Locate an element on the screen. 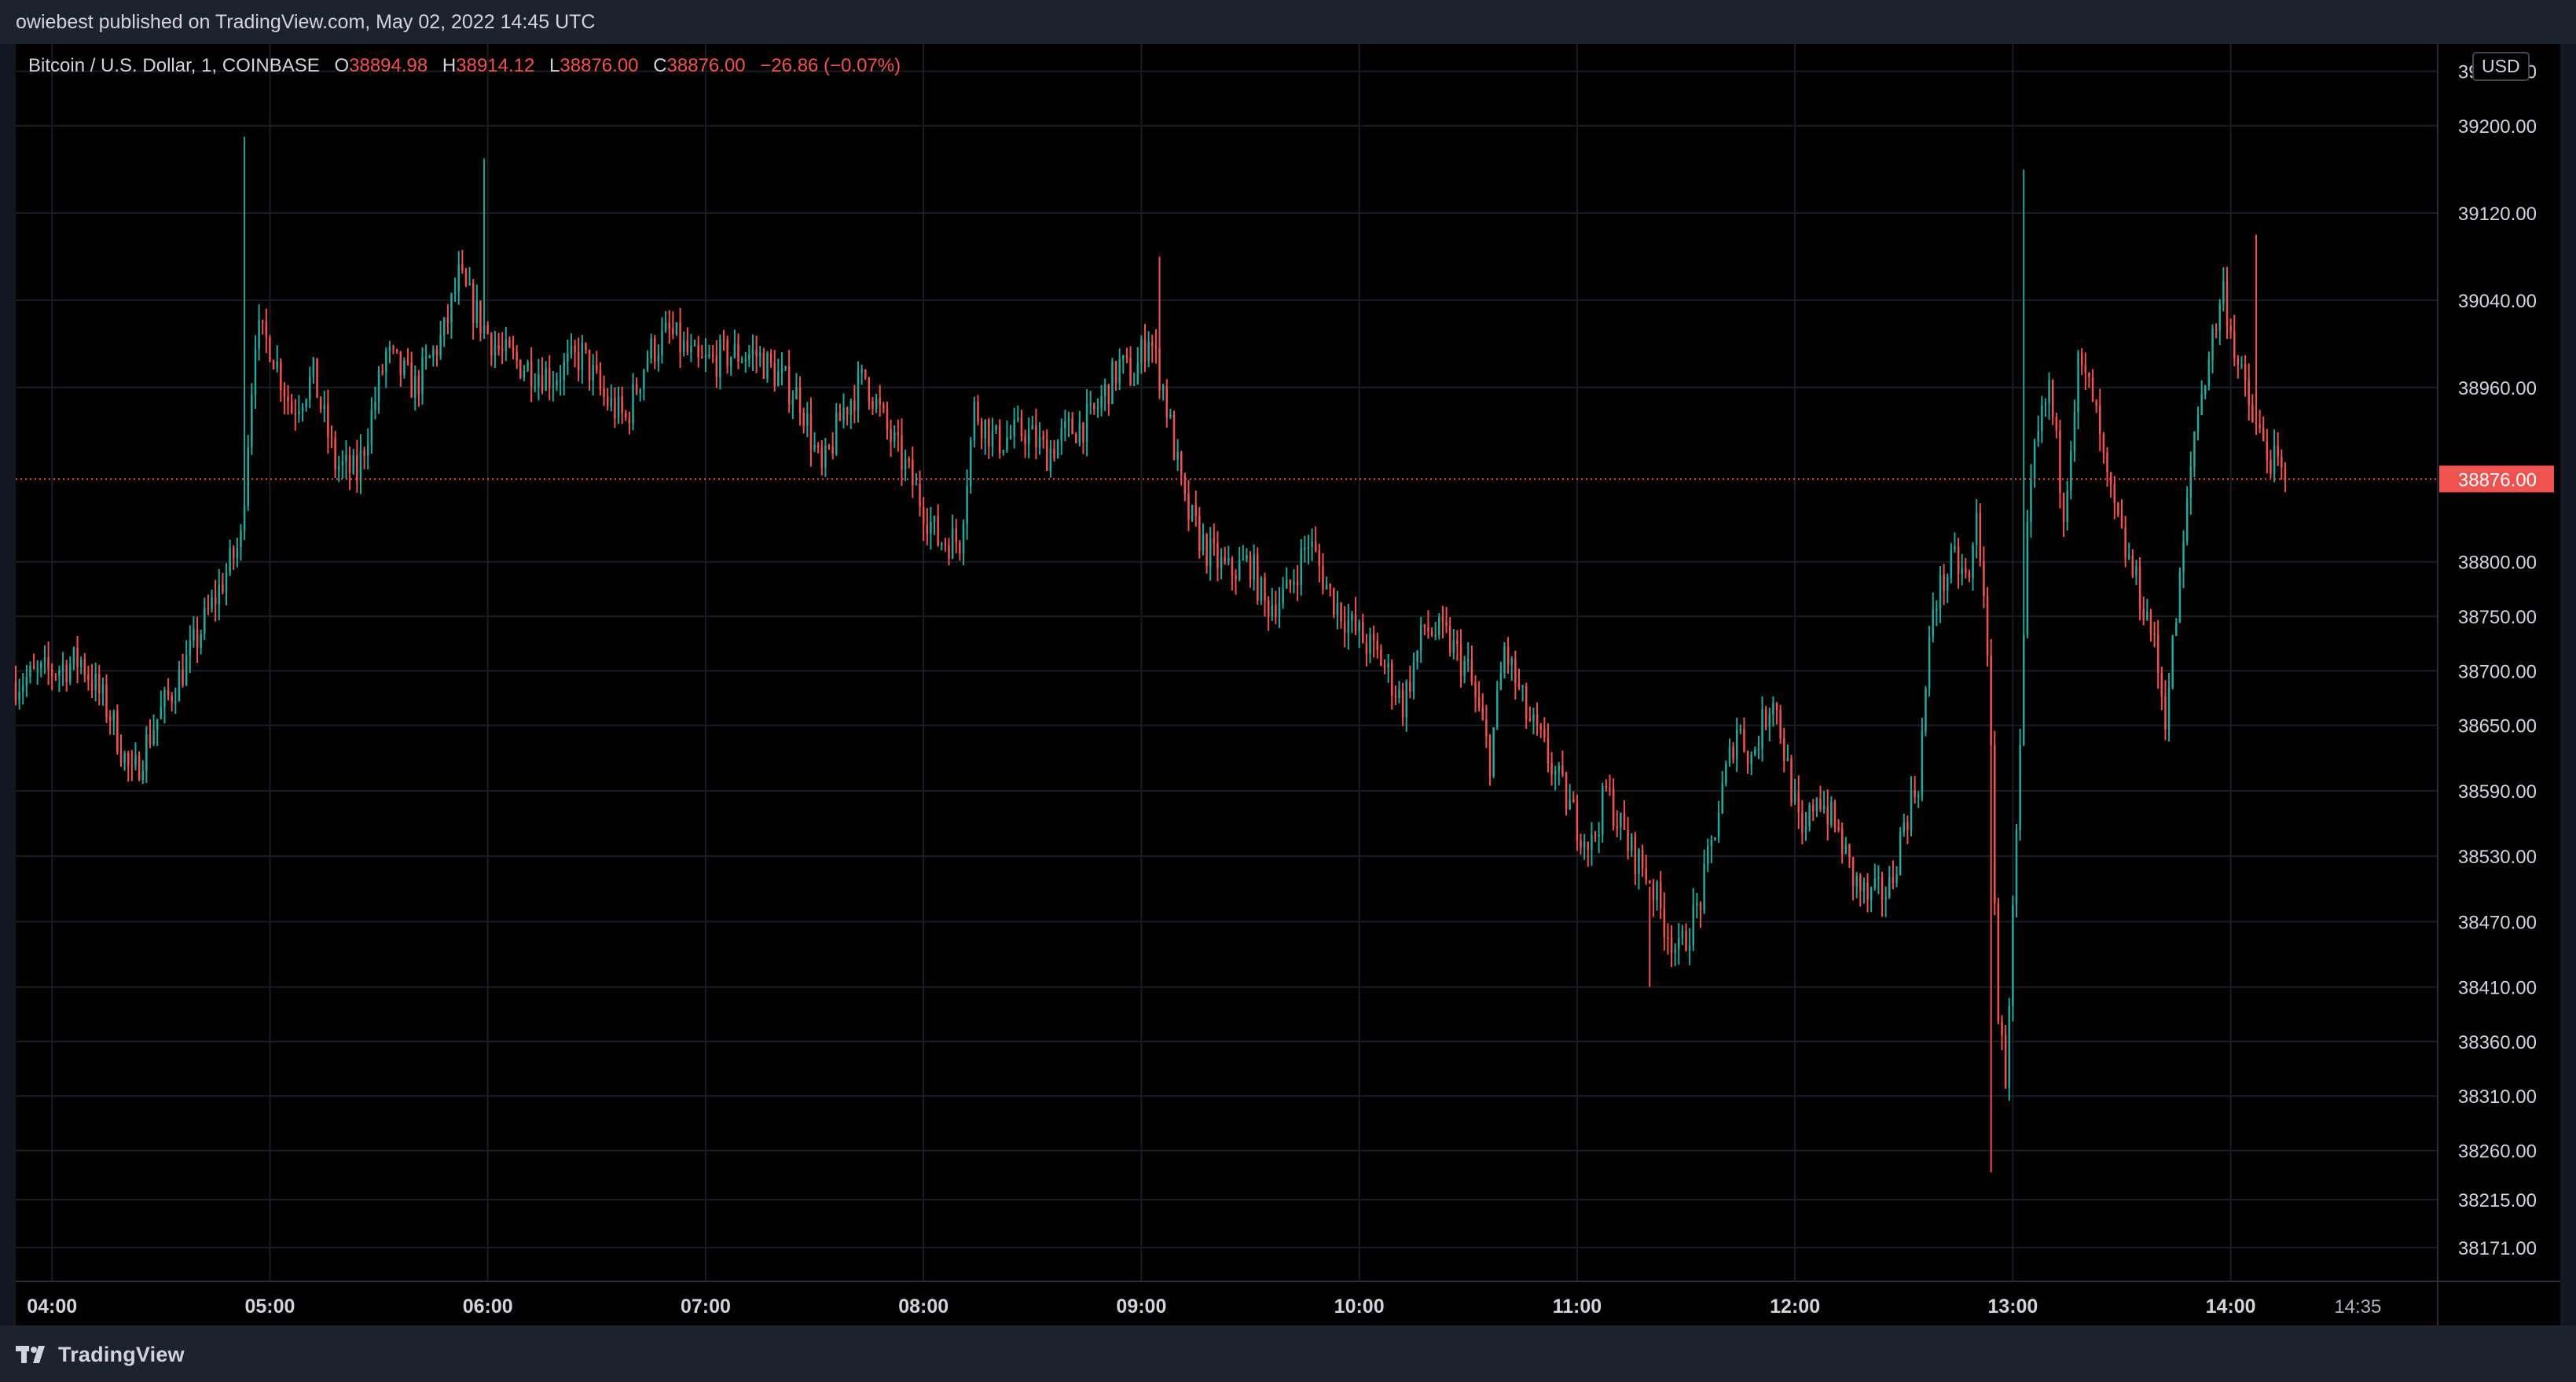 This screenshot has height=1382, width=2576. tradingview-logo: TradingView is located at coordinates (101, 1354).